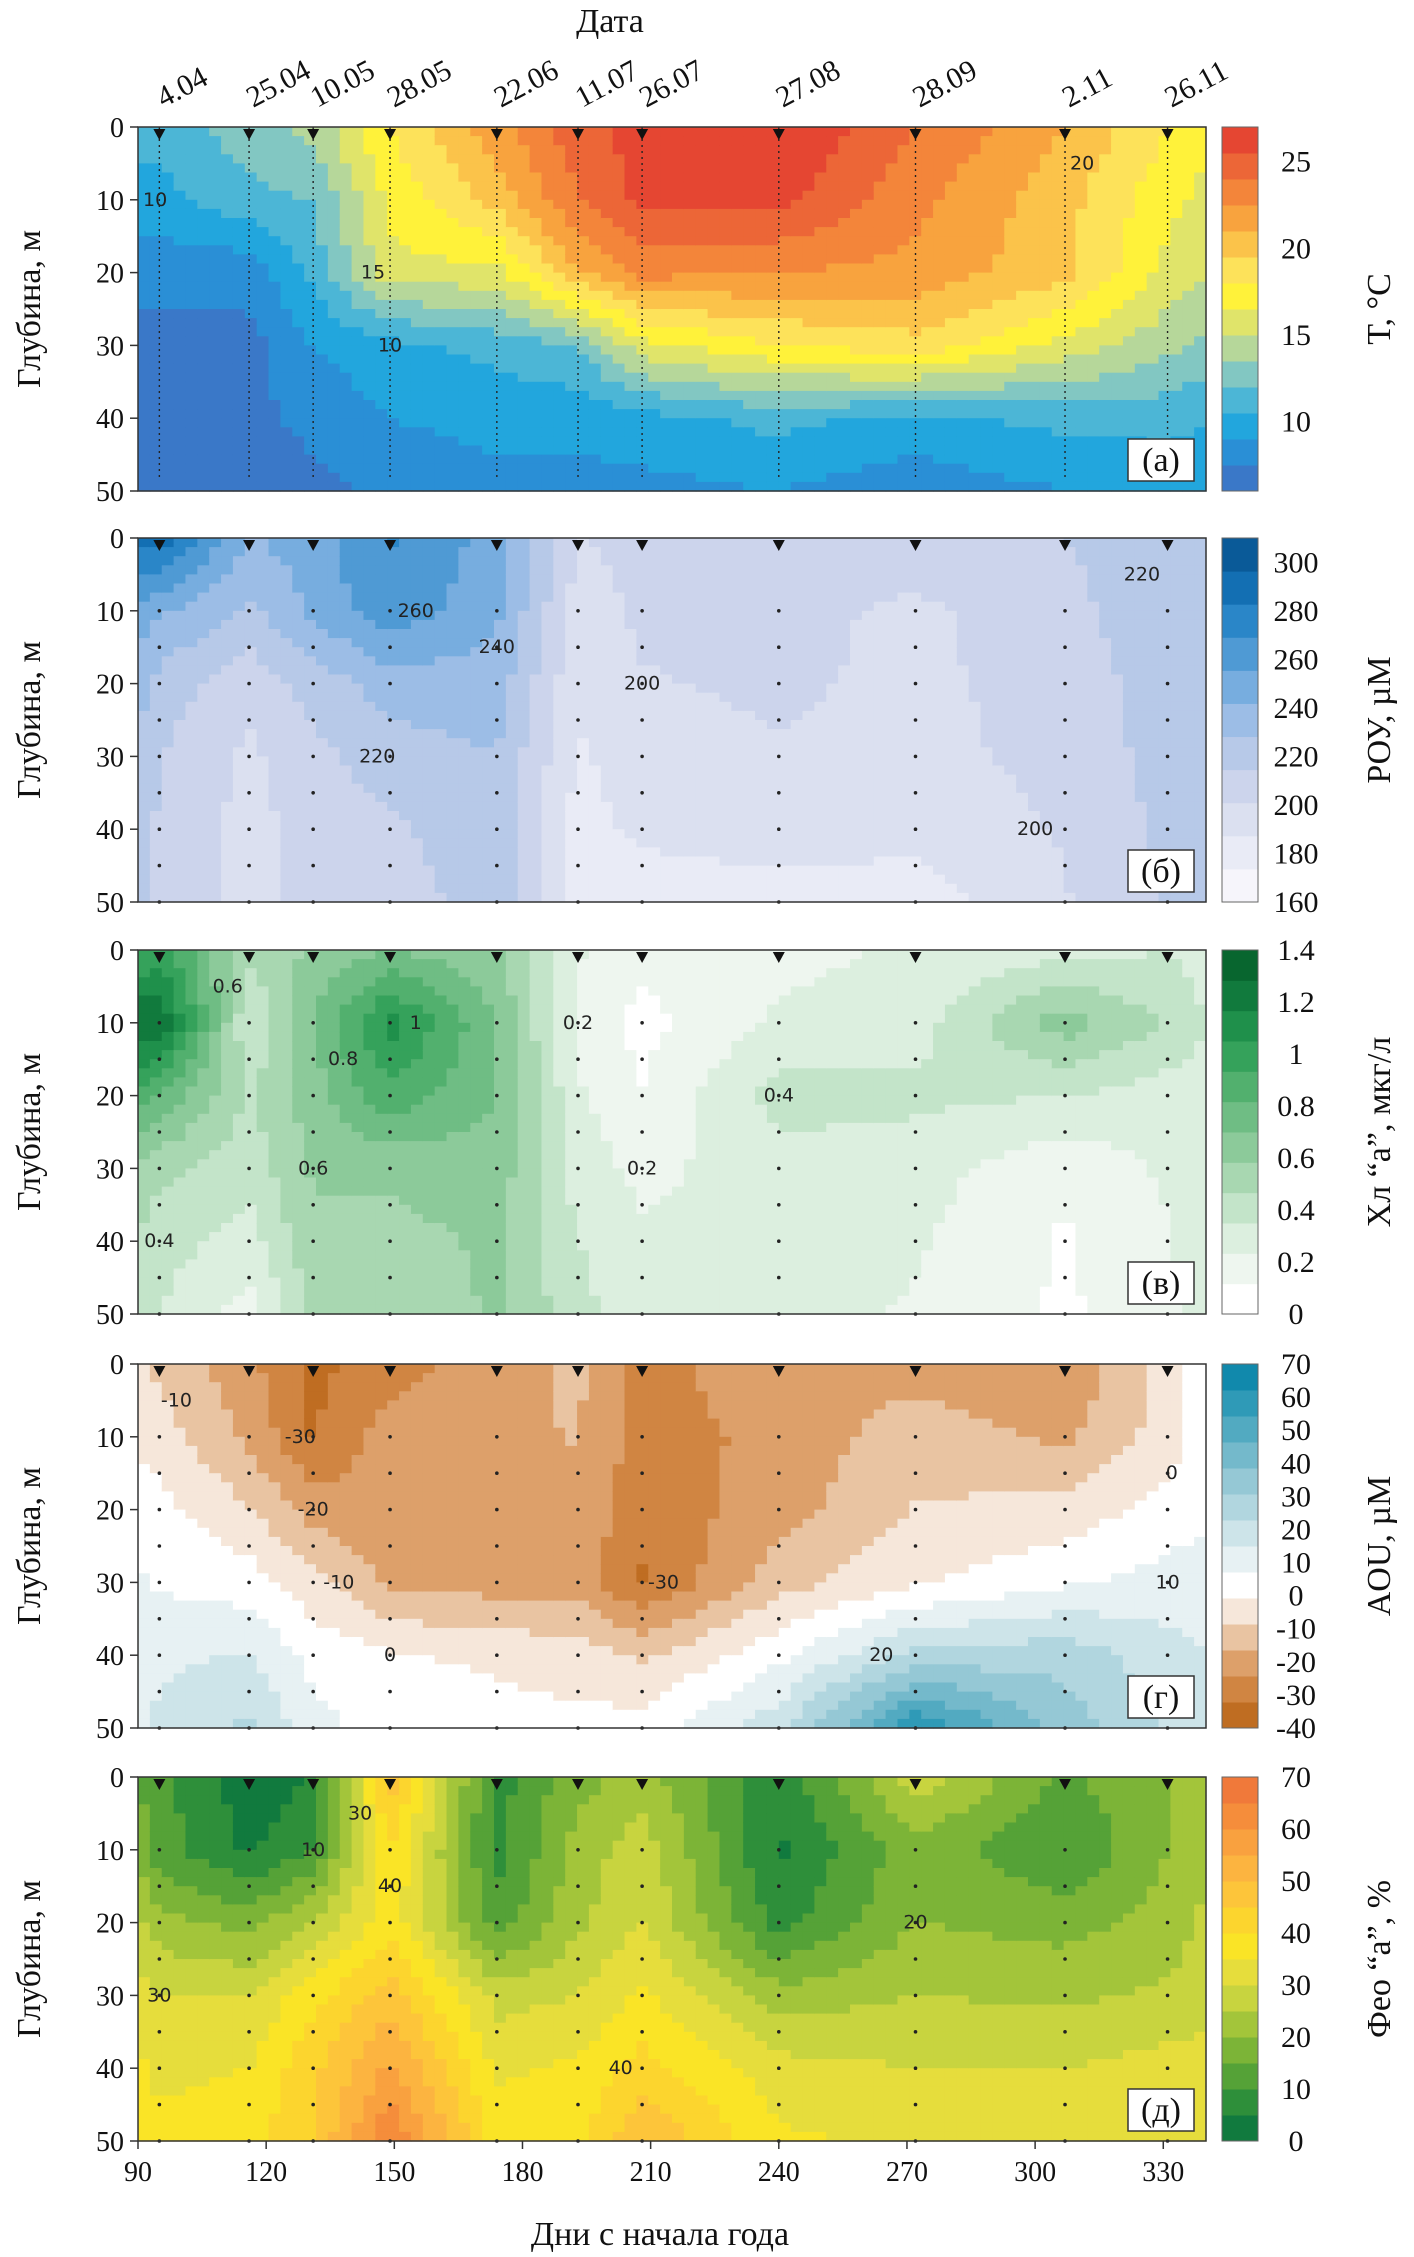 The height and width of the screenshot is (2257, 1414). What do you see at coordinates (1240, 166) in the screenshot?
I see `colorbar-swatch` at bounding box center [1240, 166].